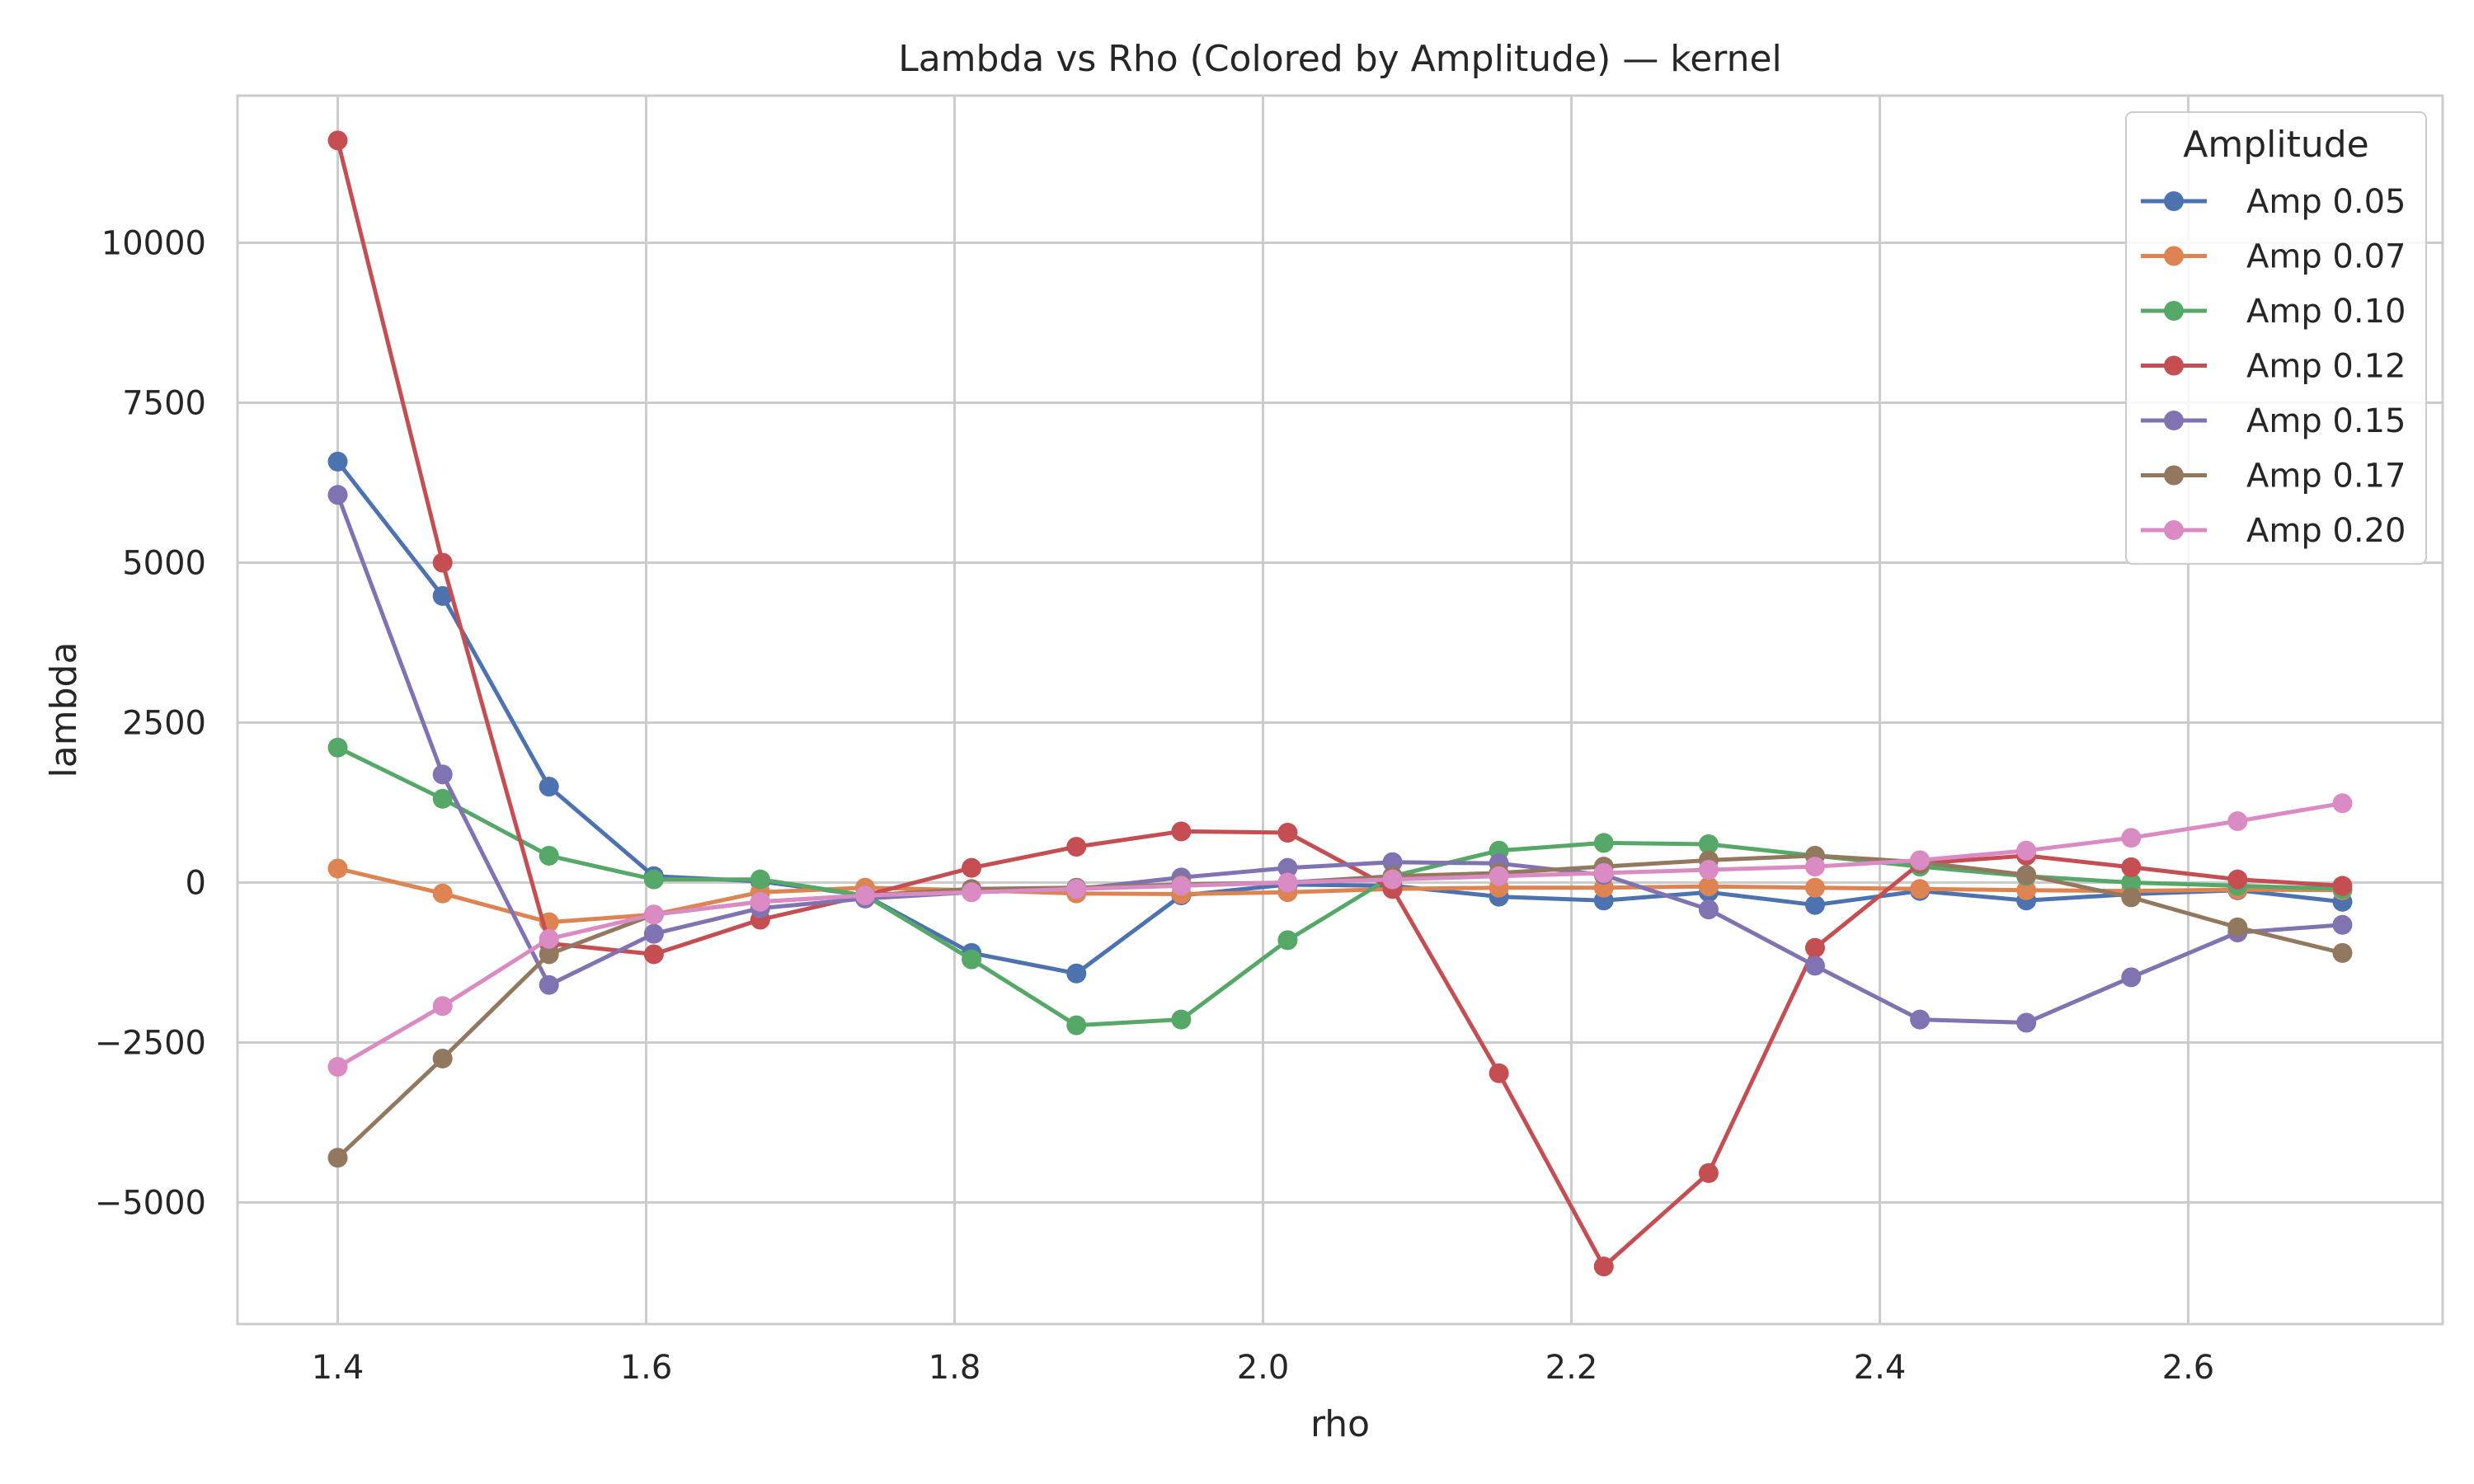 The image size is (2474, 1484). Describe the element at coordinates (153, 243) in the screenshot. I see `y-tick-label: 10000` at that location.